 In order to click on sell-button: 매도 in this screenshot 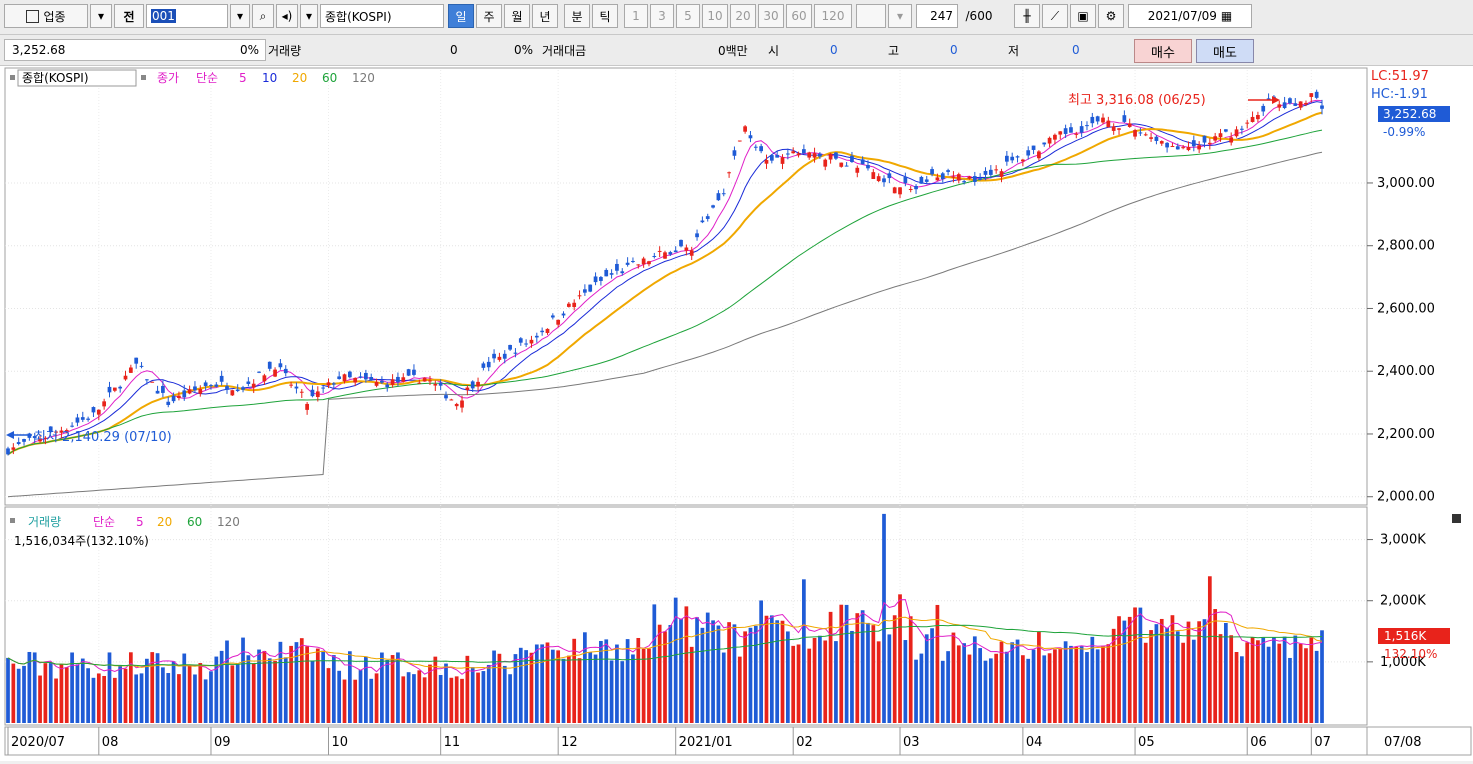, I will do `click(1225, 51)`.